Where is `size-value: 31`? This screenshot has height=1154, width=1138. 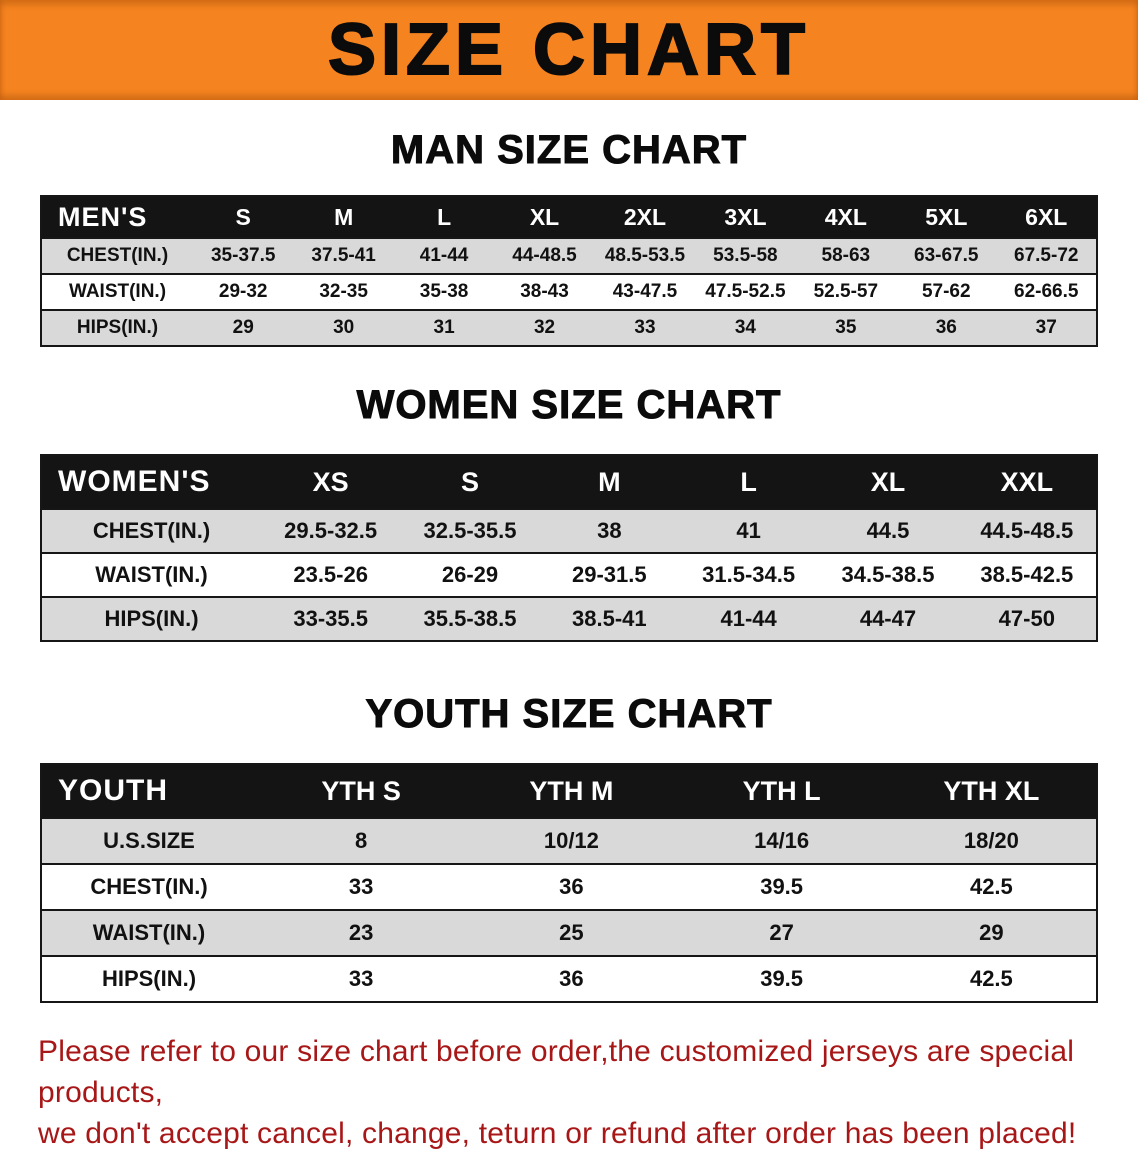 size-value: 31 is located at coordinates (444, 327).